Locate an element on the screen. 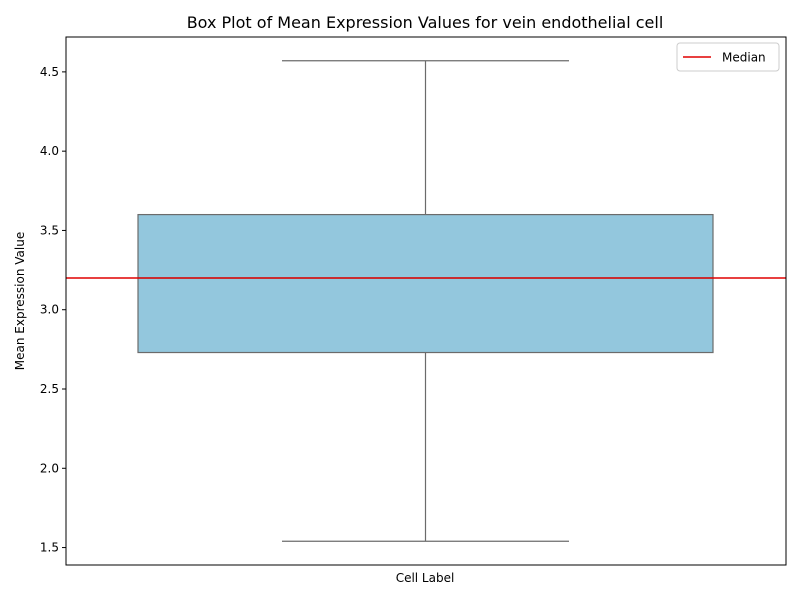 Image resolution: width=800 pixels, height=604 pixels. y-tick-label: 3.5 is located at coordinates (49, 230).